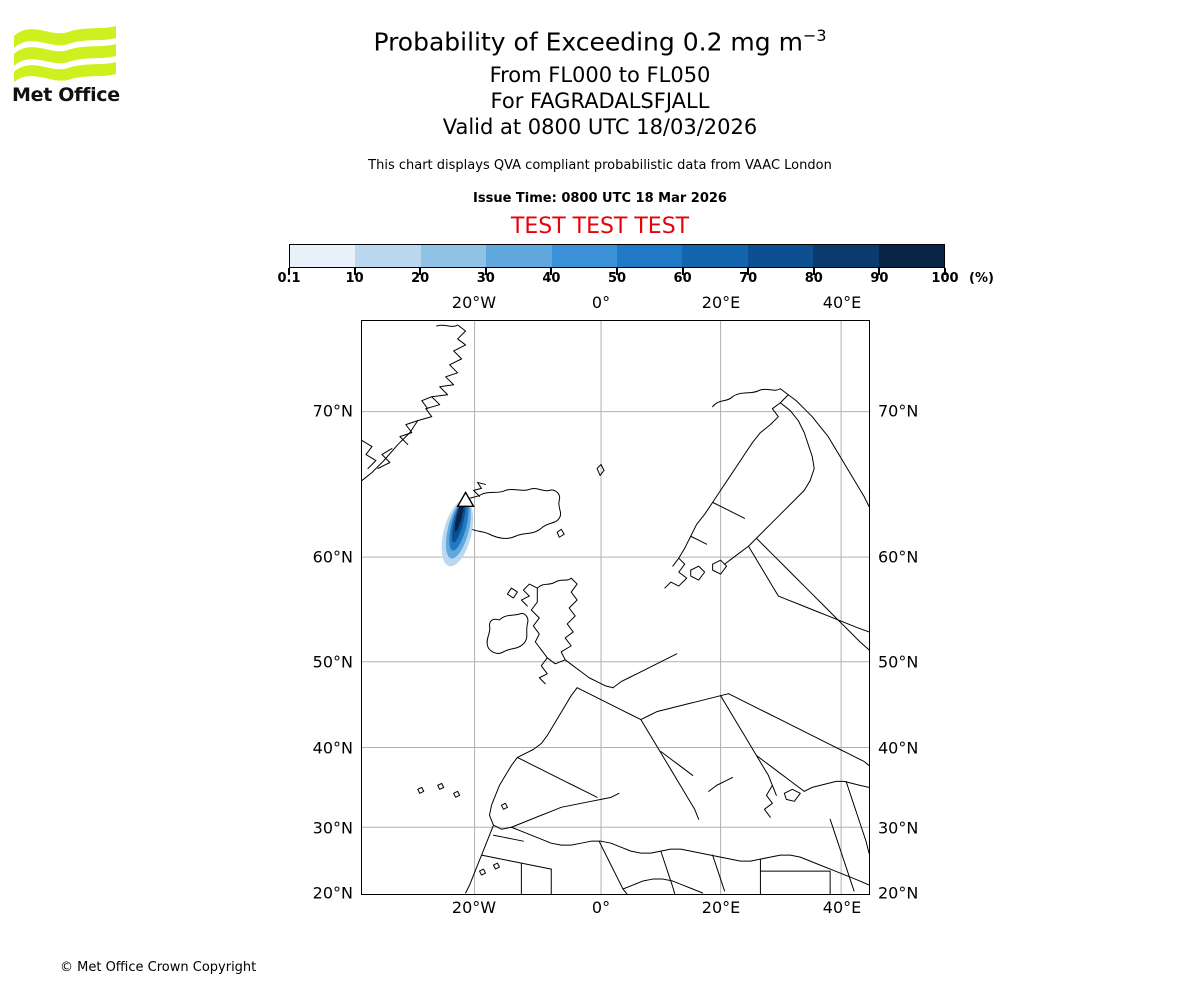  Describe the element at coordinates (842, 907) in the screenshot. I see `lon-label-40E-bottom: 40°E` at that location.